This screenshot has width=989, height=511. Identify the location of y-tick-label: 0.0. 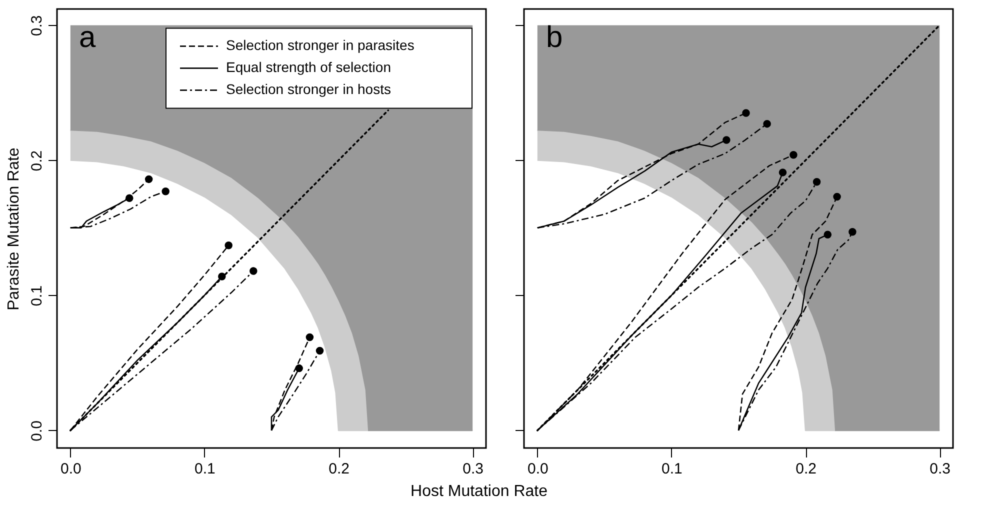
(37, 431).